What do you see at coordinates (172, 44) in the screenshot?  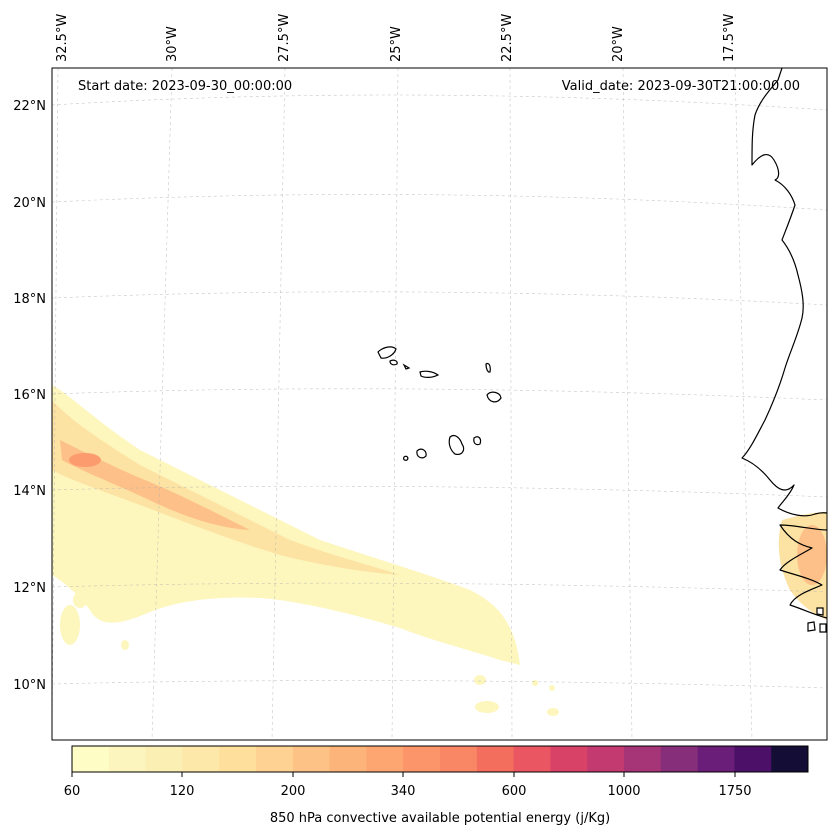 I see `lon-label: 30°W` at bounding box center [172, 44].